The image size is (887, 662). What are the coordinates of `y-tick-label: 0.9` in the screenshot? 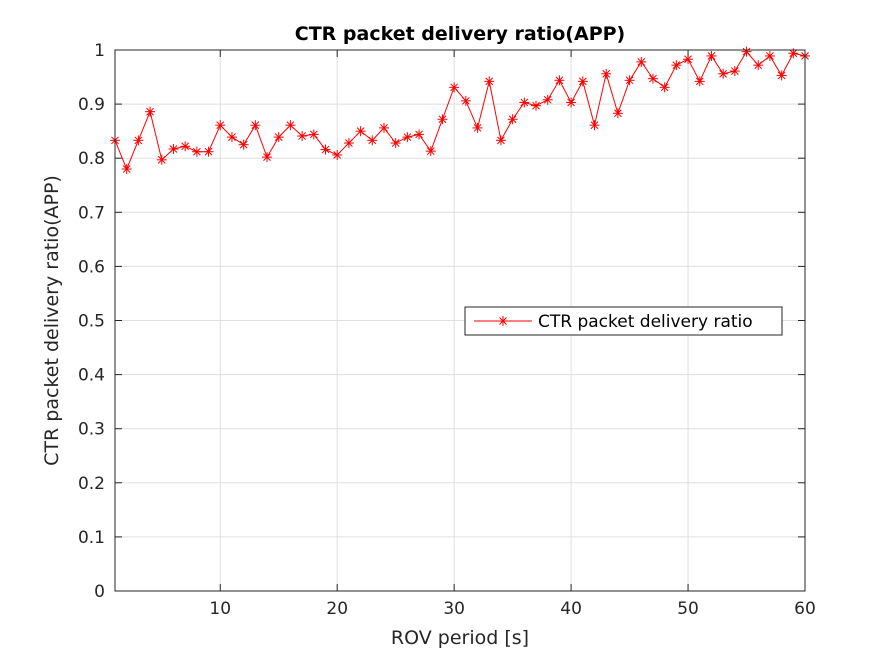 It's located at (91, 105).